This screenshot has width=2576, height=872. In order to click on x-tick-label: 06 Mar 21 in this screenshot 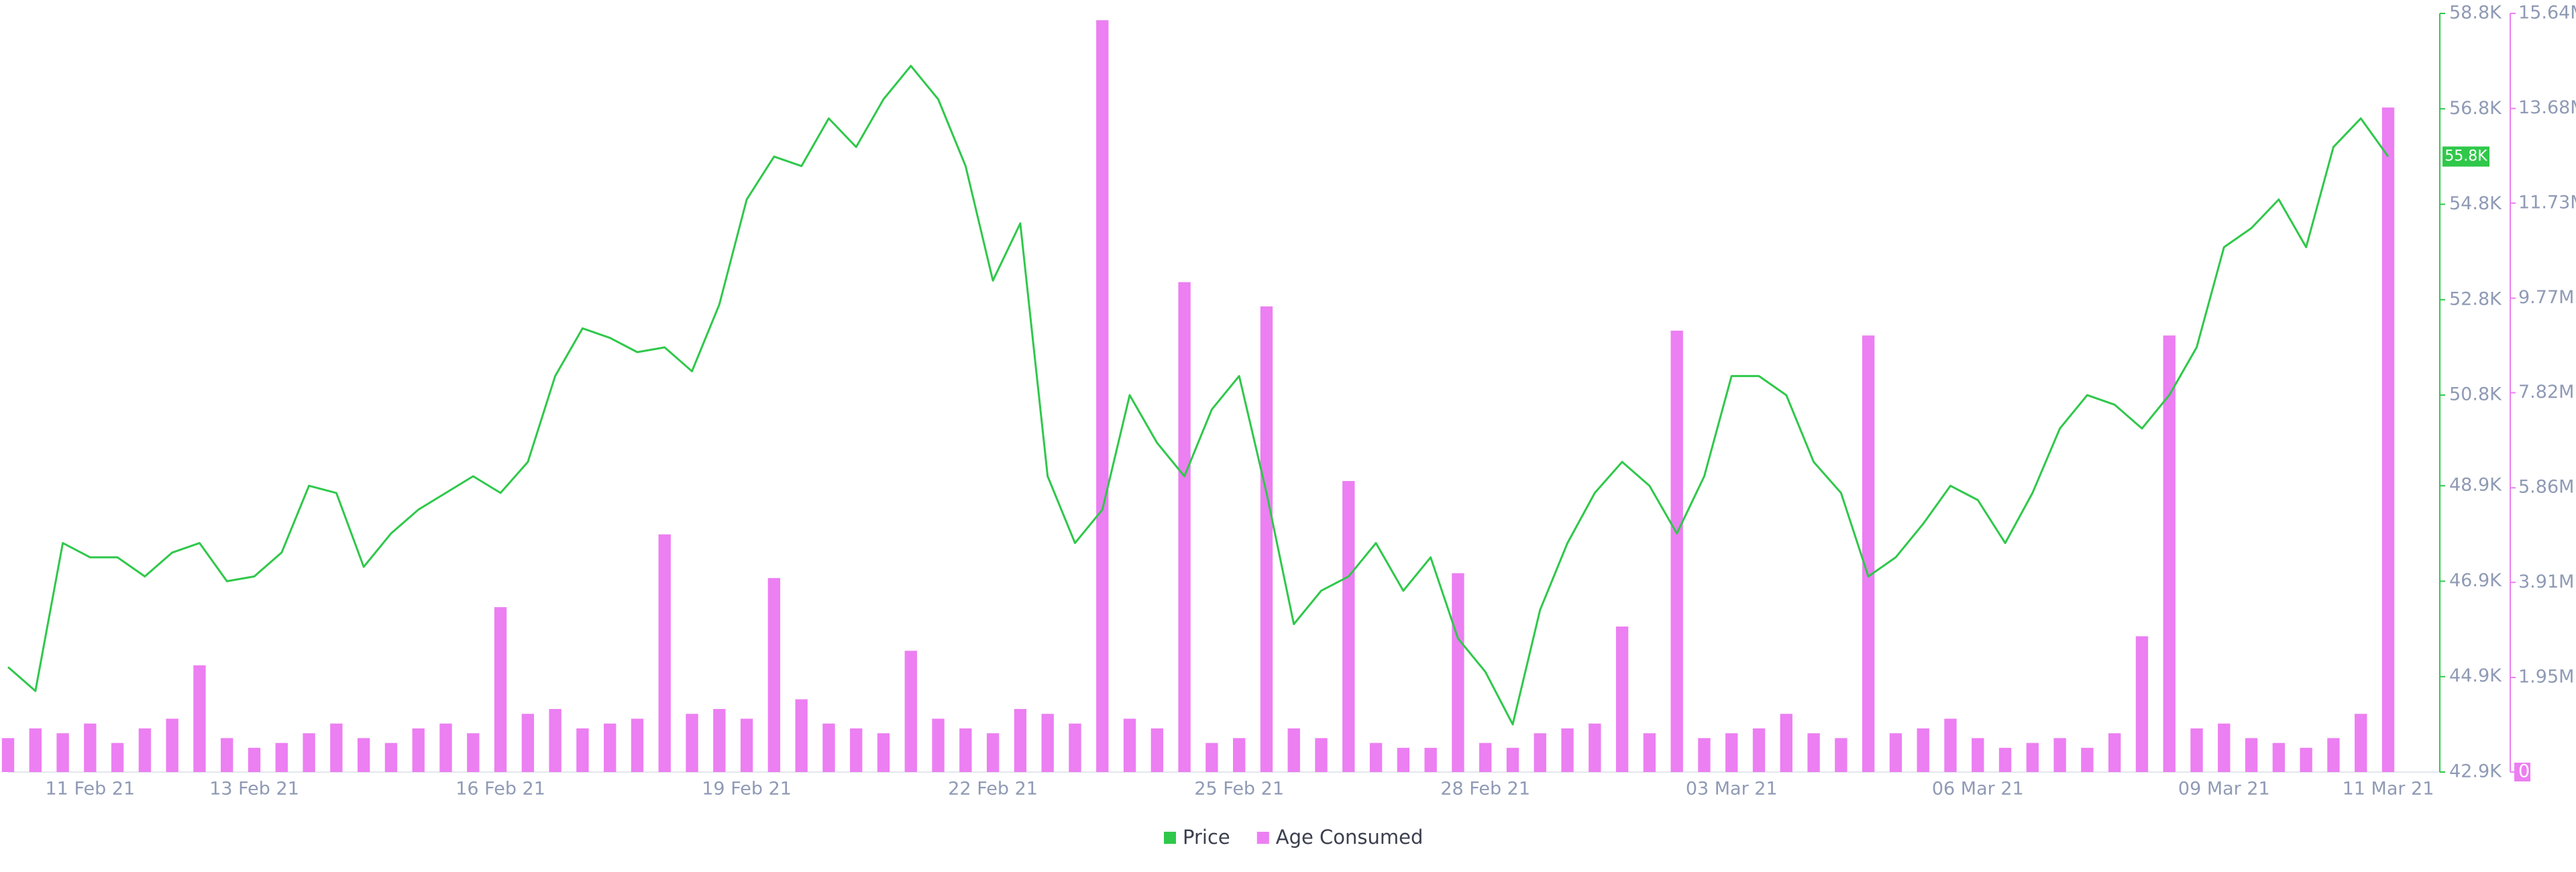, I will do `click(1978, 790)`.